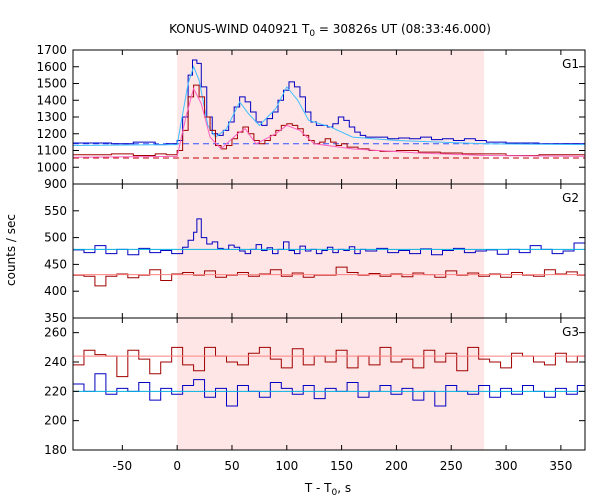  What do you see at coordinates (55, 421) in the screenshot?
I see `y-tick-label: 200` at bounding box center [55, 421].